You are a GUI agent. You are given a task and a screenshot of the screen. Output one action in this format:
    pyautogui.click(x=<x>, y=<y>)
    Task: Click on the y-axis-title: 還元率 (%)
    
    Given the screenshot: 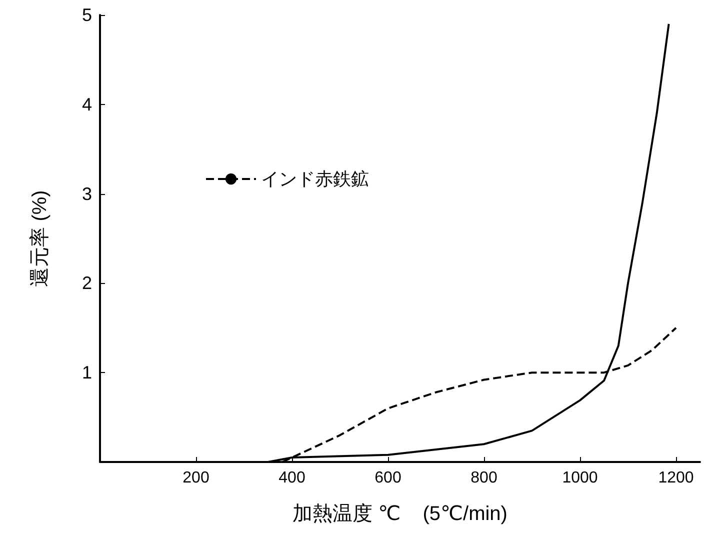 What is the action you would take?
    pyautogui.click(x=40, y=238)
    